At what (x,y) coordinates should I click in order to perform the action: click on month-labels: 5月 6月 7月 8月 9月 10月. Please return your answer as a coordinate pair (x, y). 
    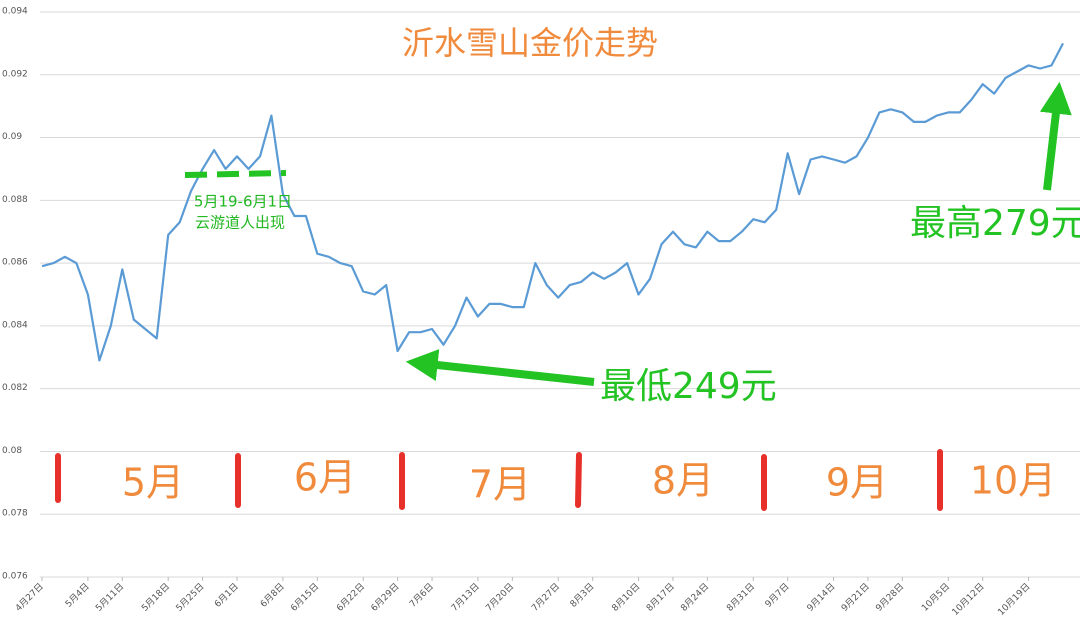
    Looking at the image, I should click on (589, 481).